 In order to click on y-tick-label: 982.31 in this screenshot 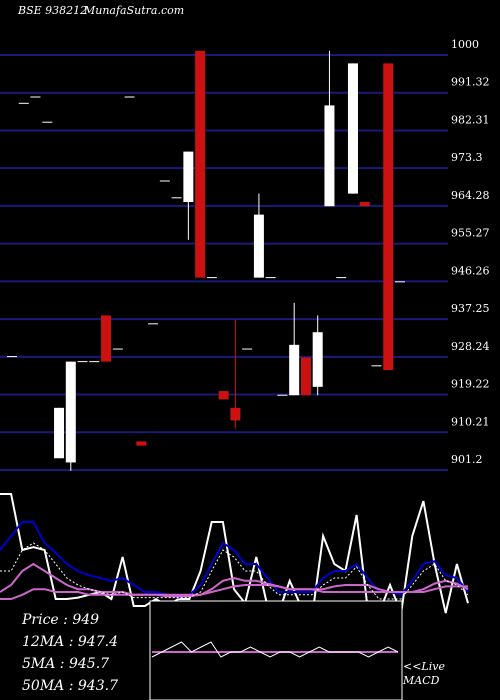, I will do `click(470, 119)`.